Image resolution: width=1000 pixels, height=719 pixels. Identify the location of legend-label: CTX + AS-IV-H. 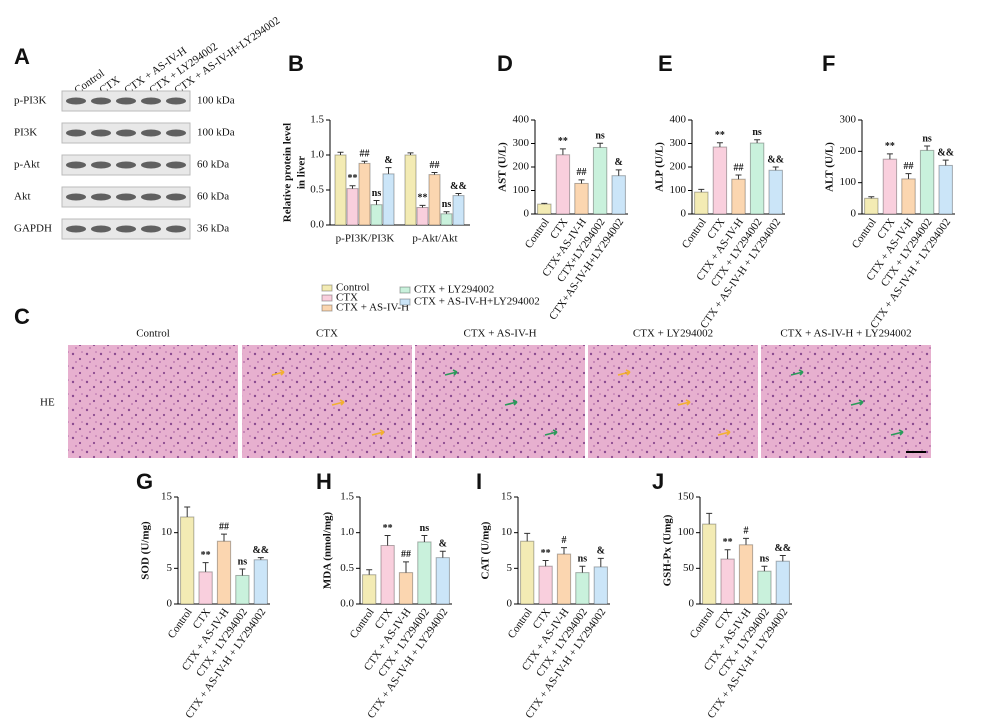
(372, 308).